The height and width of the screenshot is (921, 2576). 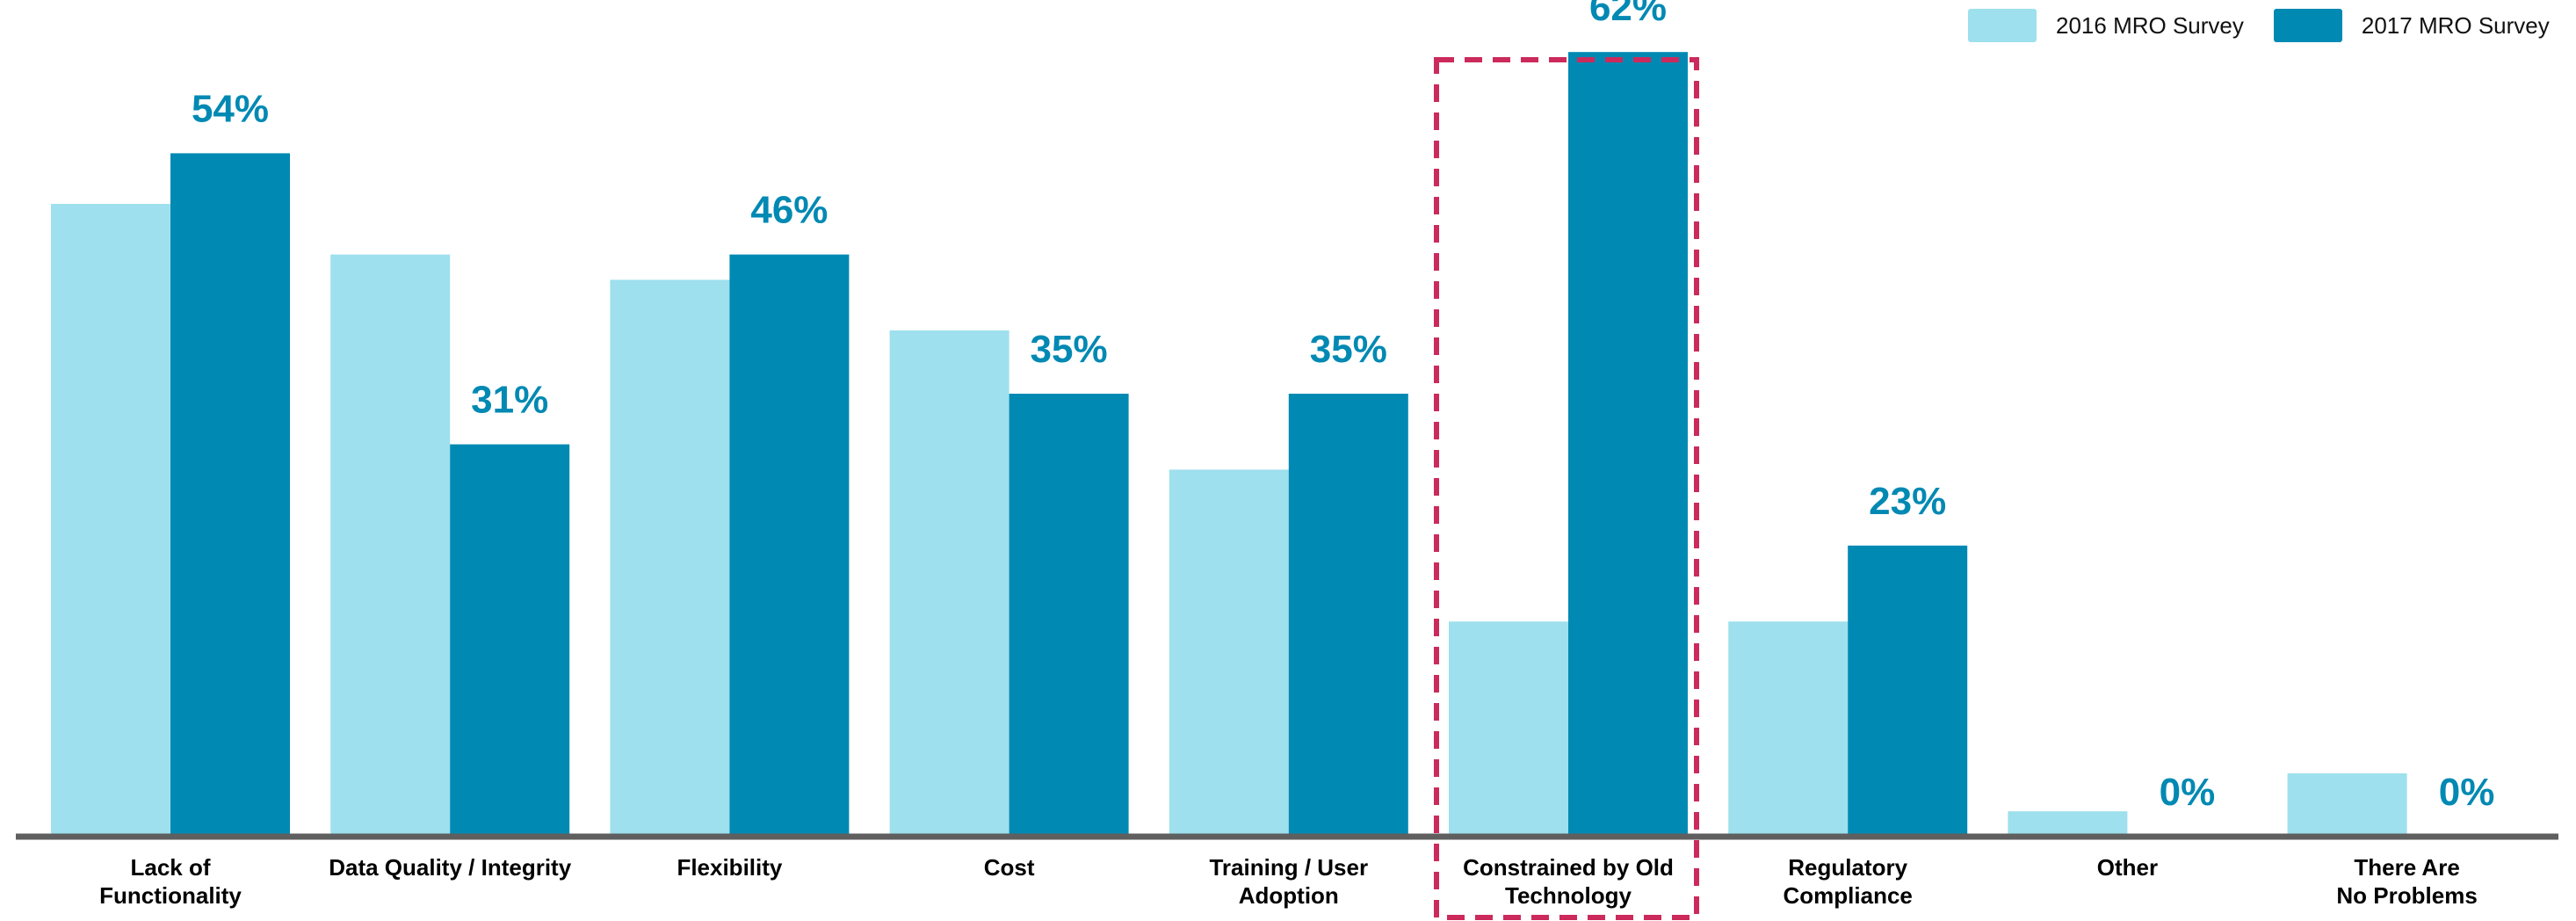 What do you see at coordinates (729, 867) in the screenshot?
I see `category-label: Flexibility` at bounding box center [729, 867].